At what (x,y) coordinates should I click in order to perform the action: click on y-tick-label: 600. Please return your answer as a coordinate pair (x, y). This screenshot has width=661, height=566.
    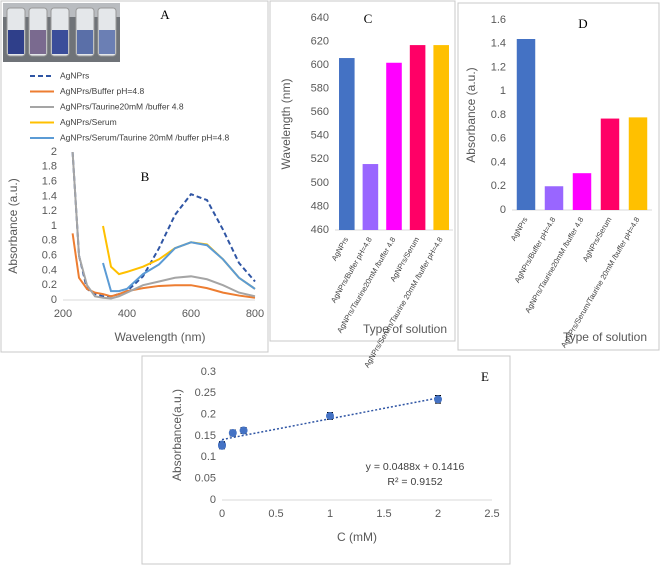
    Looking at the image, I should click on (320, 65).